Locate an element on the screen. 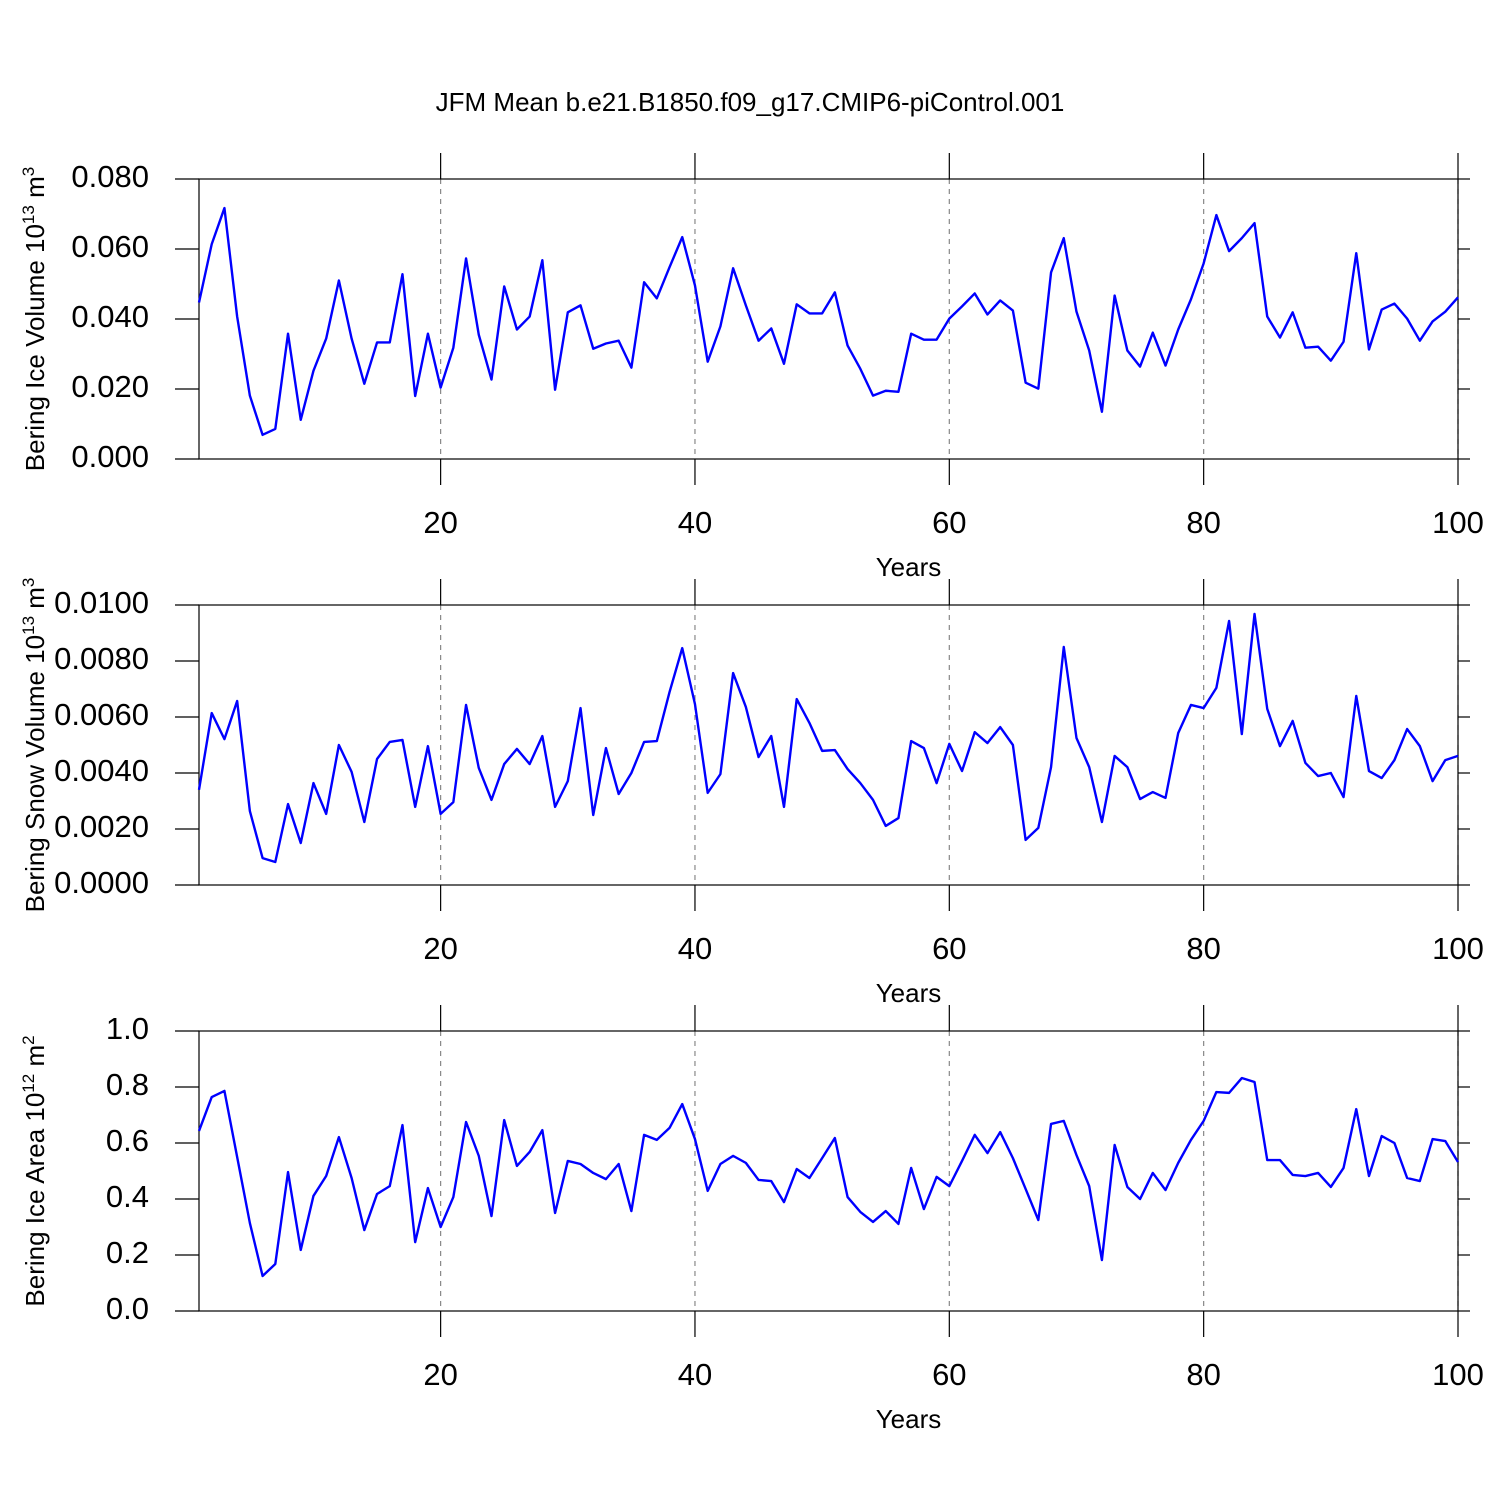  y-tick-label: 0.0100 is located at coordinates (101, 602).